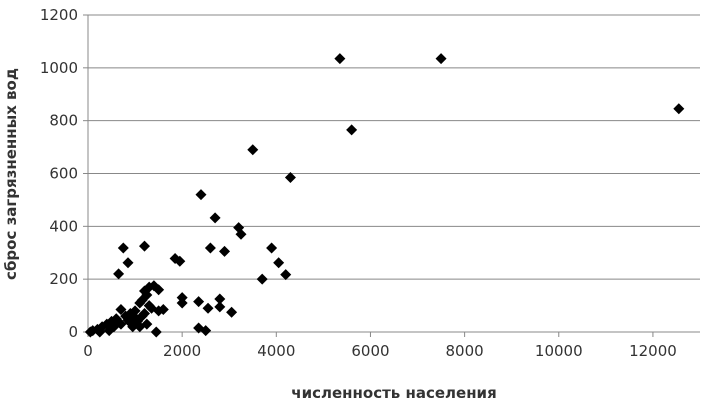 Image resolution: width=725 pixels, height=407 pixels. What do you see at coordinates (63, 121) in the screenshot?
I see `y-tick-label: 800` at bounding box center [63, 121].